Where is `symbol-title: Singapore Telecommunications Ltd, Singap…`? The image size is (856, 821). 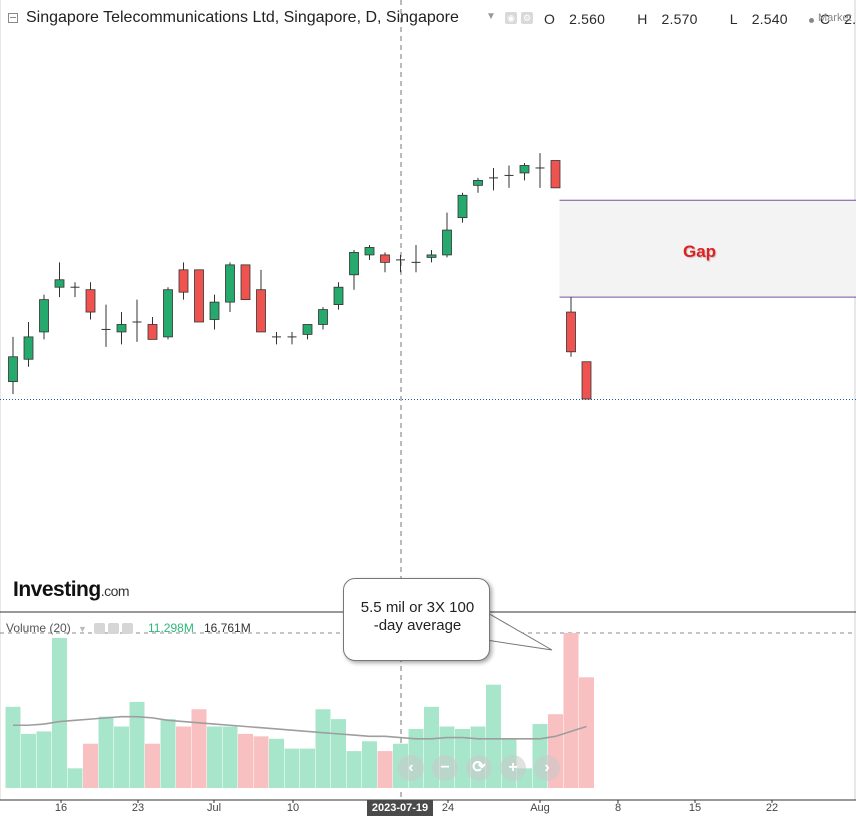 symbol-title: Singapore Telecommunications Ltd, Singap… is located at coordinates (242, 18).